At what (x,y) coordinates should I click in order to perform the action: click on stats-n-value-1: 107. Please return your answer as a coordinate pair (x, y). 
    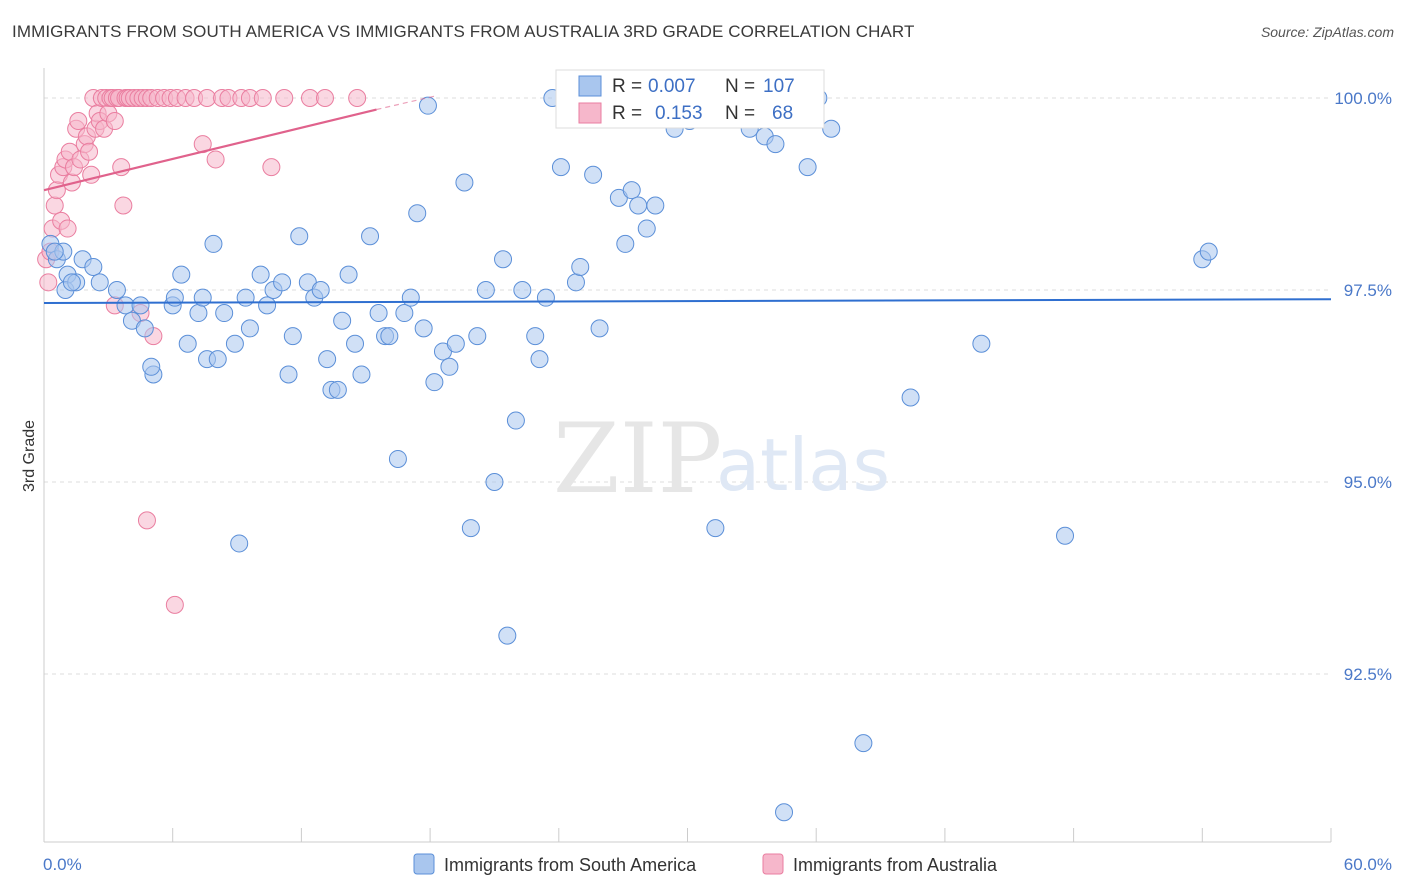
    Looking at the image, I should click on (779, 86).